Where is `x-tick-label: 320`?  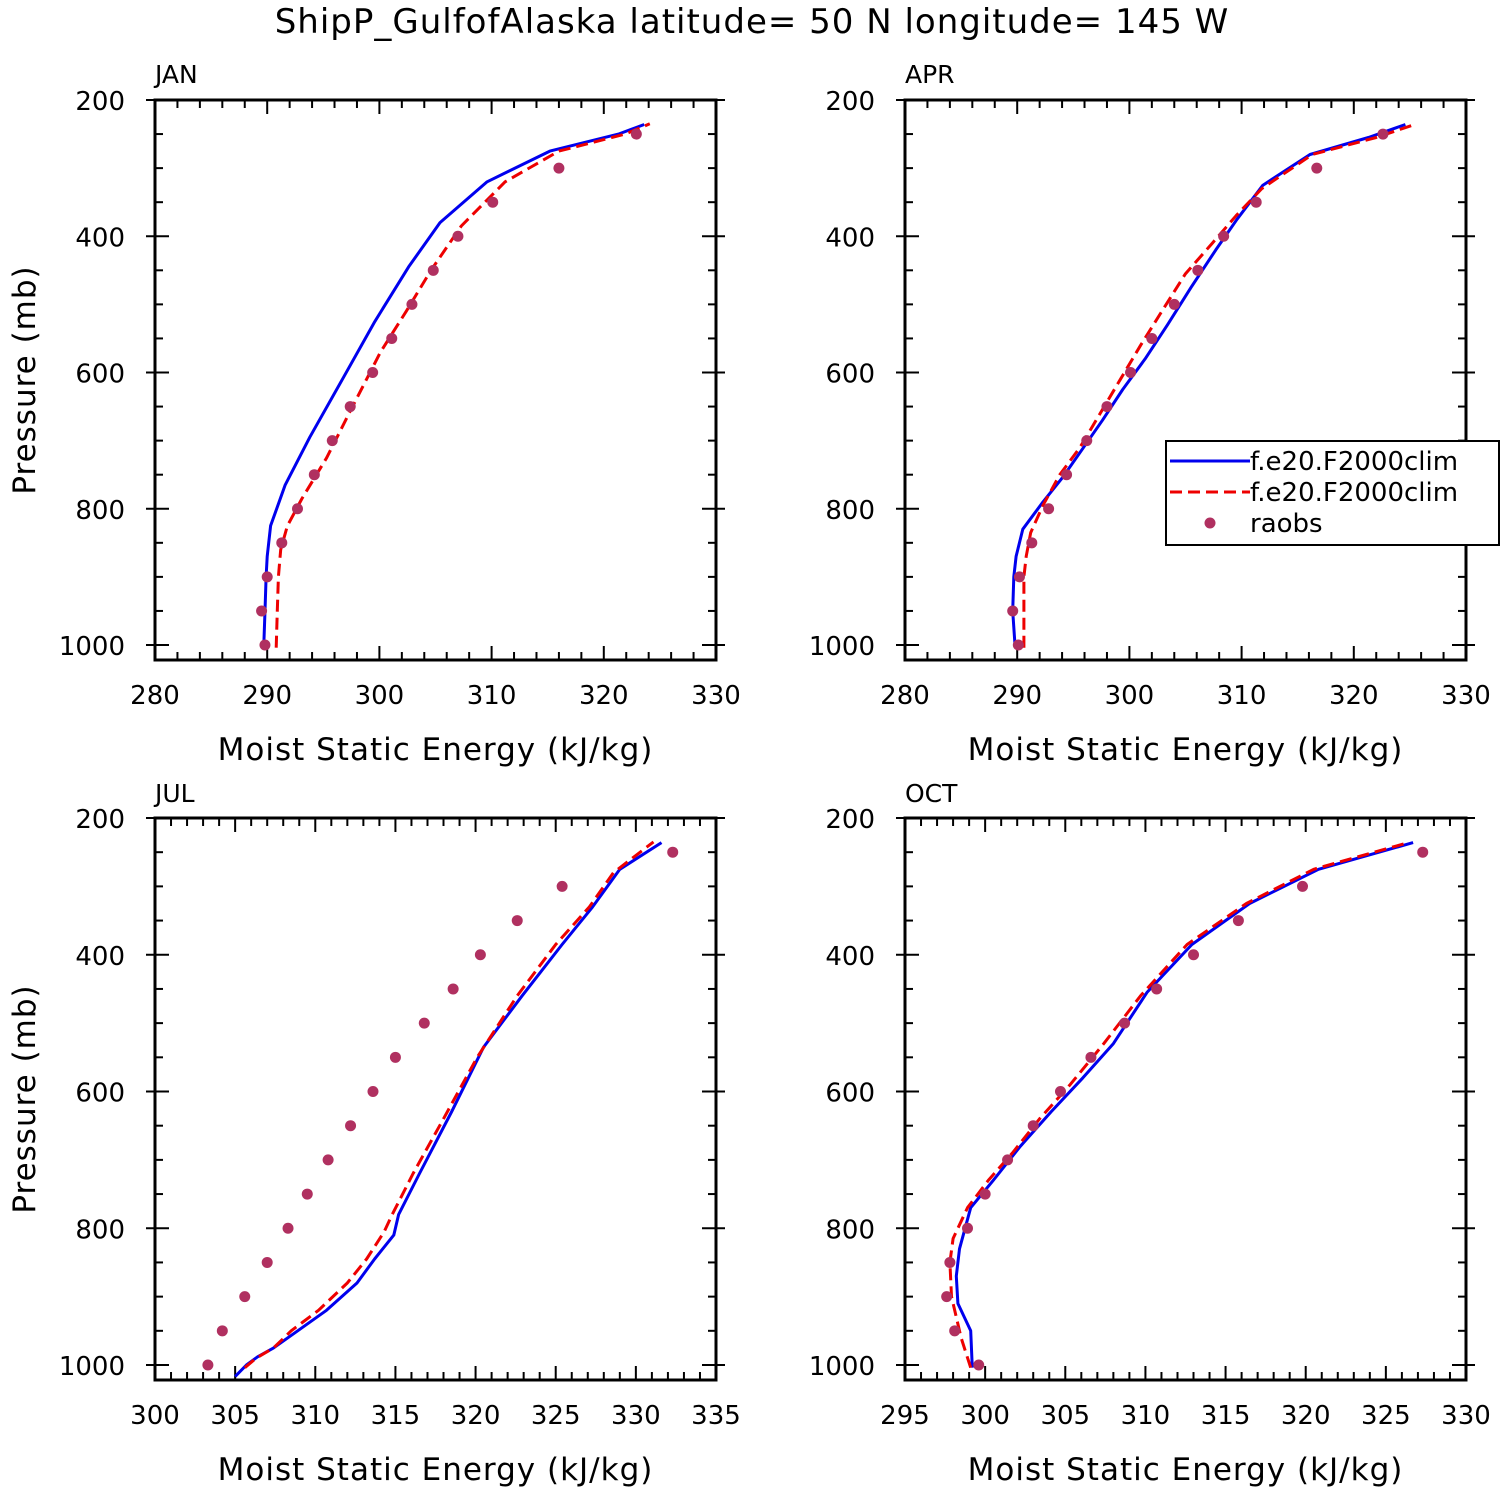 x-tick-label: 320 is located at coordinates (604, 696).